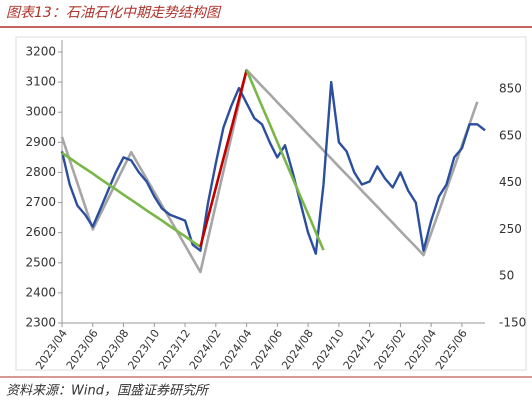 The width and height of the screenshot is (532, 404). What do you see at coordinates (108, 391) in the screenshot?
I see `source: 资料来源：Wind，国盛证券研究所` at bounding box center [108, 391].